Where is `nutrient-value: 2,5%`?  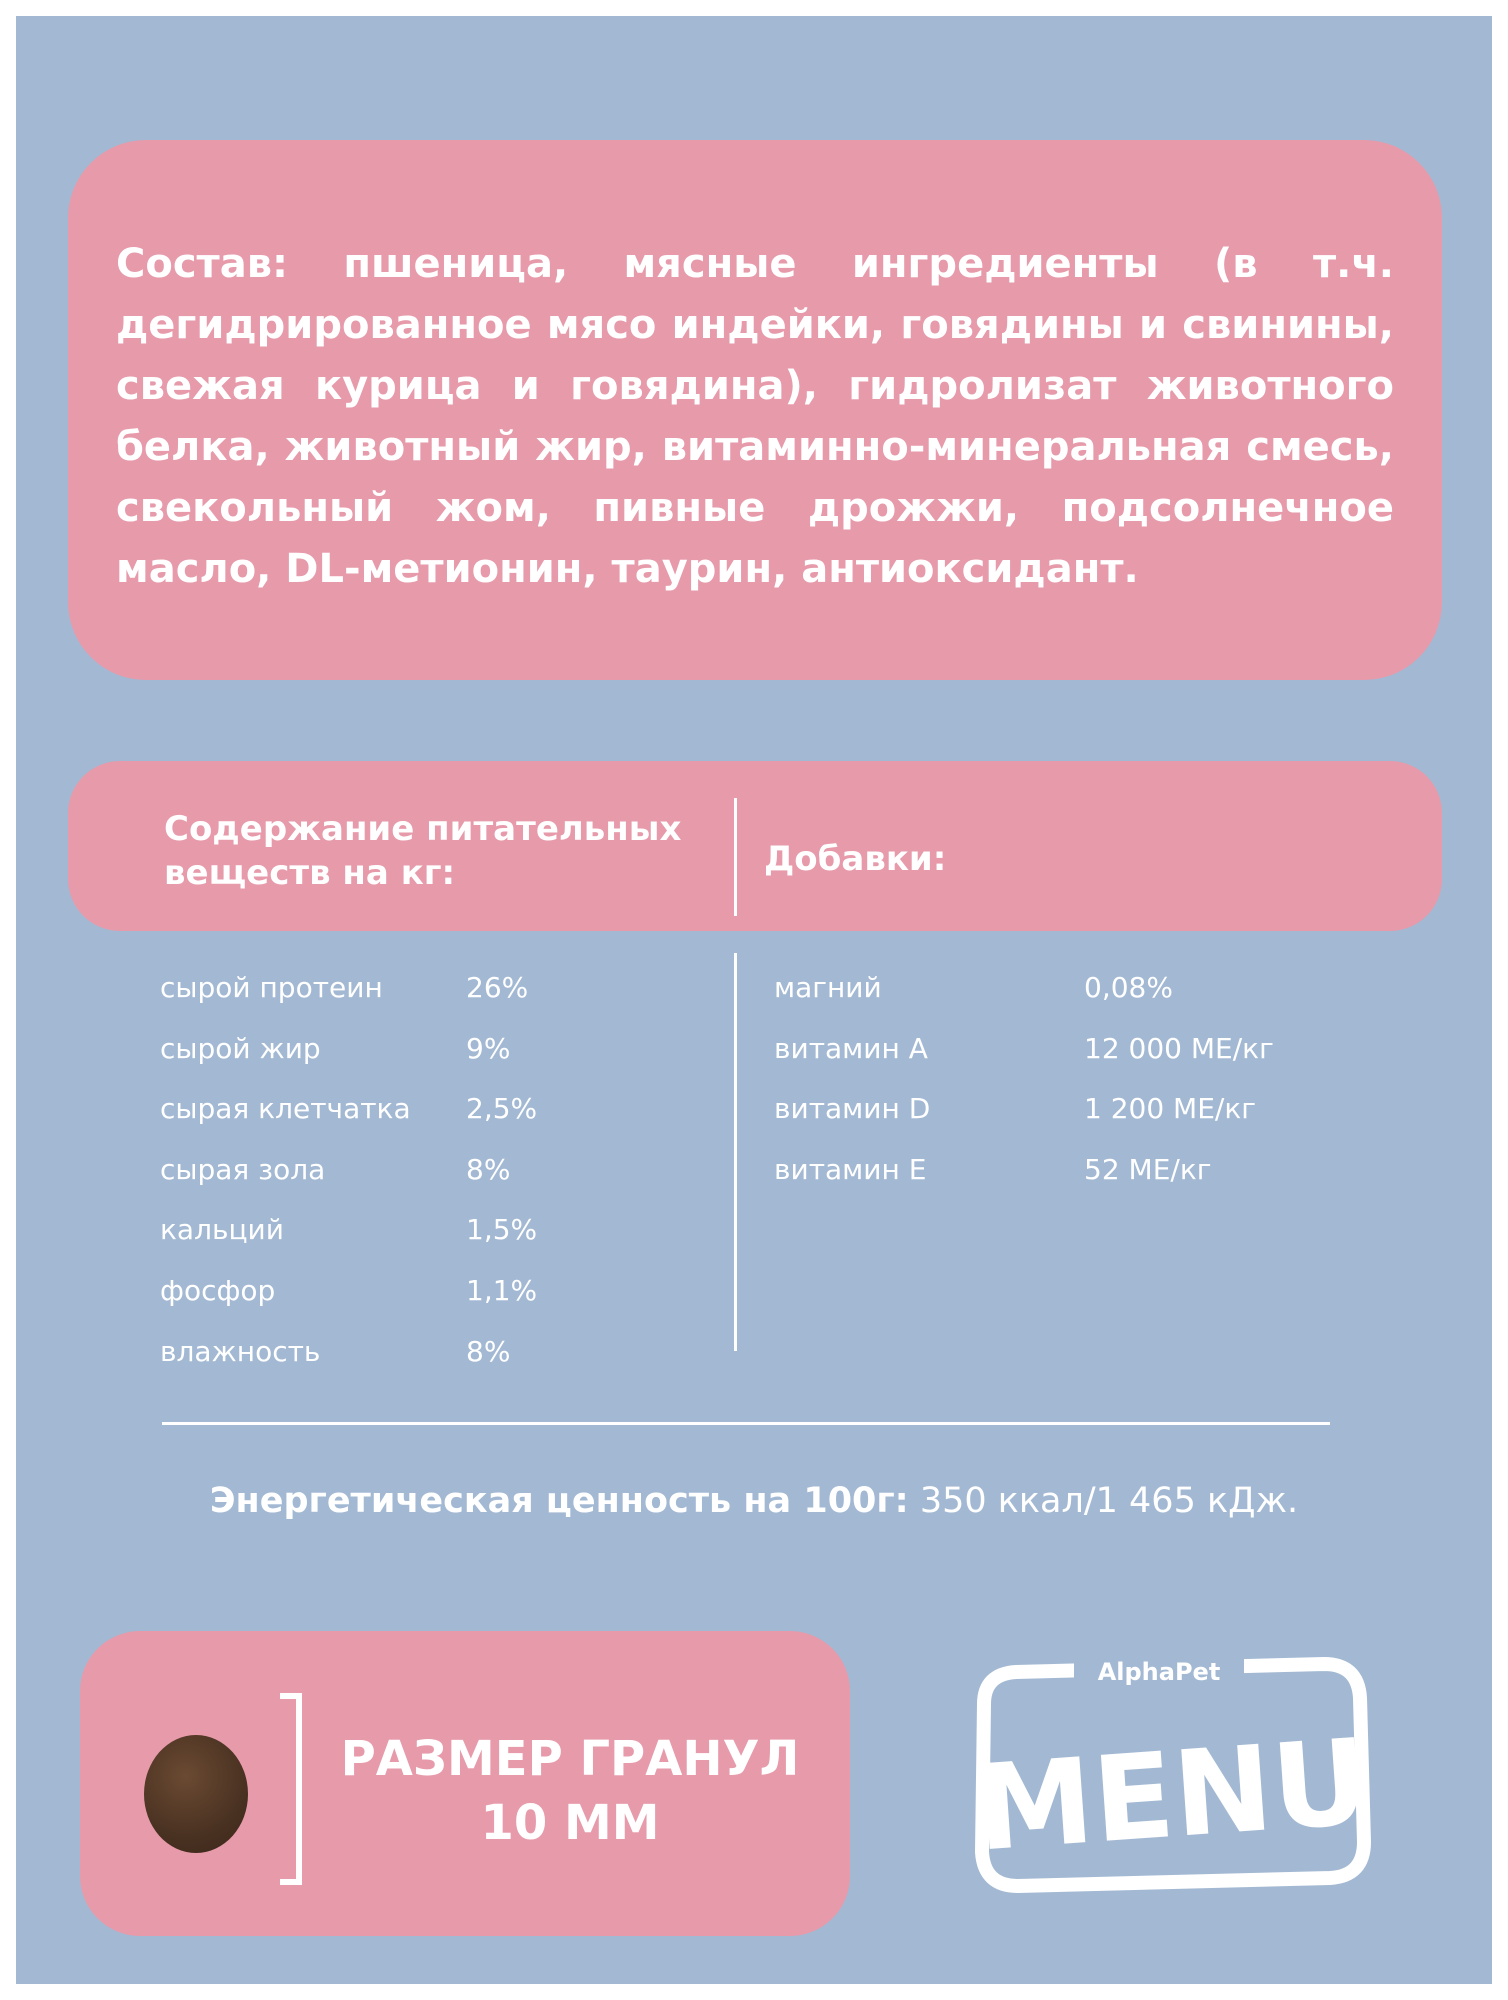
nutrient-value: 2,5% is located at coordinates (502, 1108).